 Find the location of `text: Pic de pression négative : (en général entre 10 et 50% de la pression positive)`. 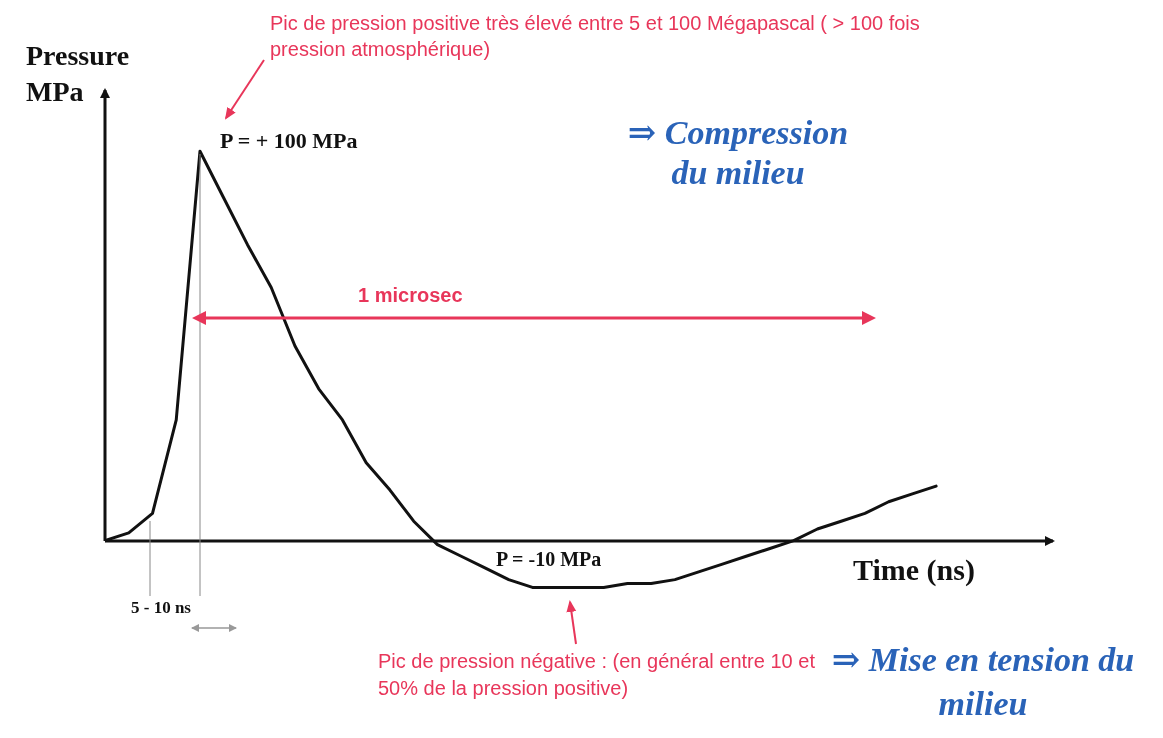

text: Pic de pression négative : (en général entre 10 et 50% de la pression positive) is located at coordinates (596, 674).